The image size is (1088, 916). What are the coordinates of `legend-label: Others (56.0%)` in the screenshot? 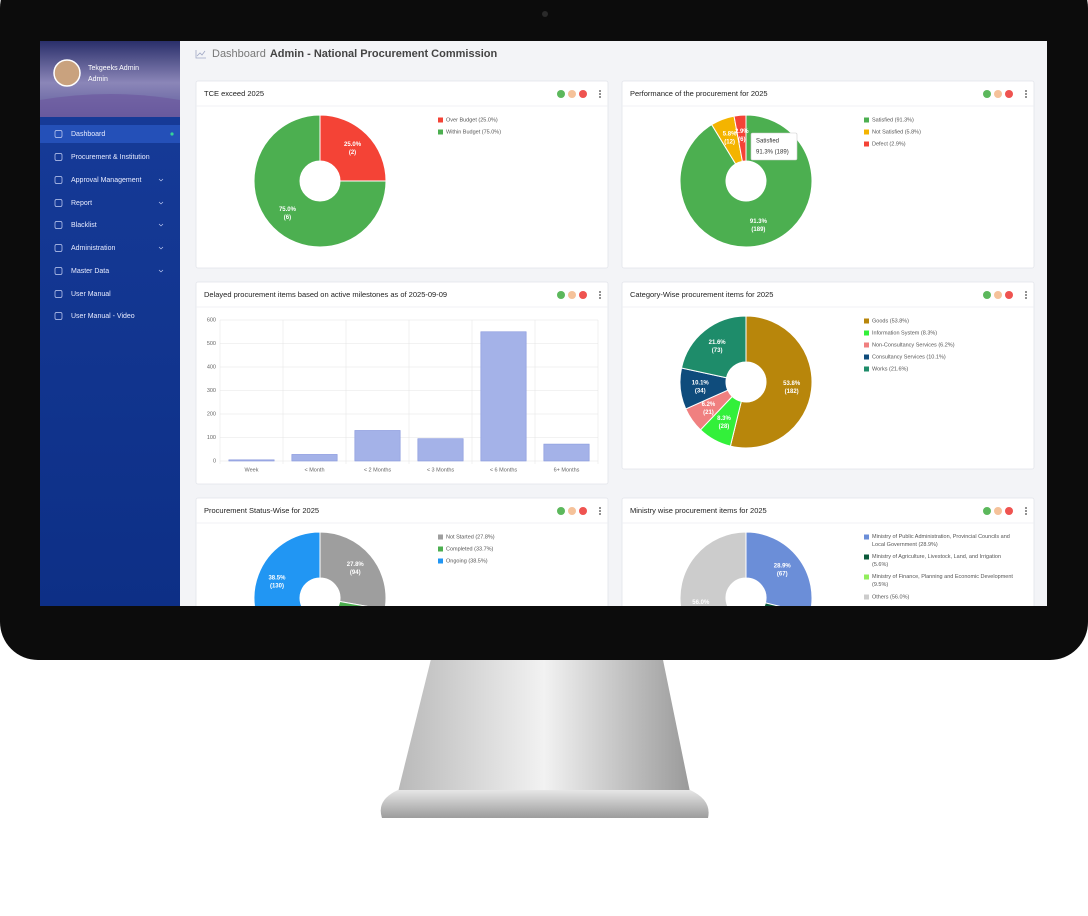 It's located at (890, 597).